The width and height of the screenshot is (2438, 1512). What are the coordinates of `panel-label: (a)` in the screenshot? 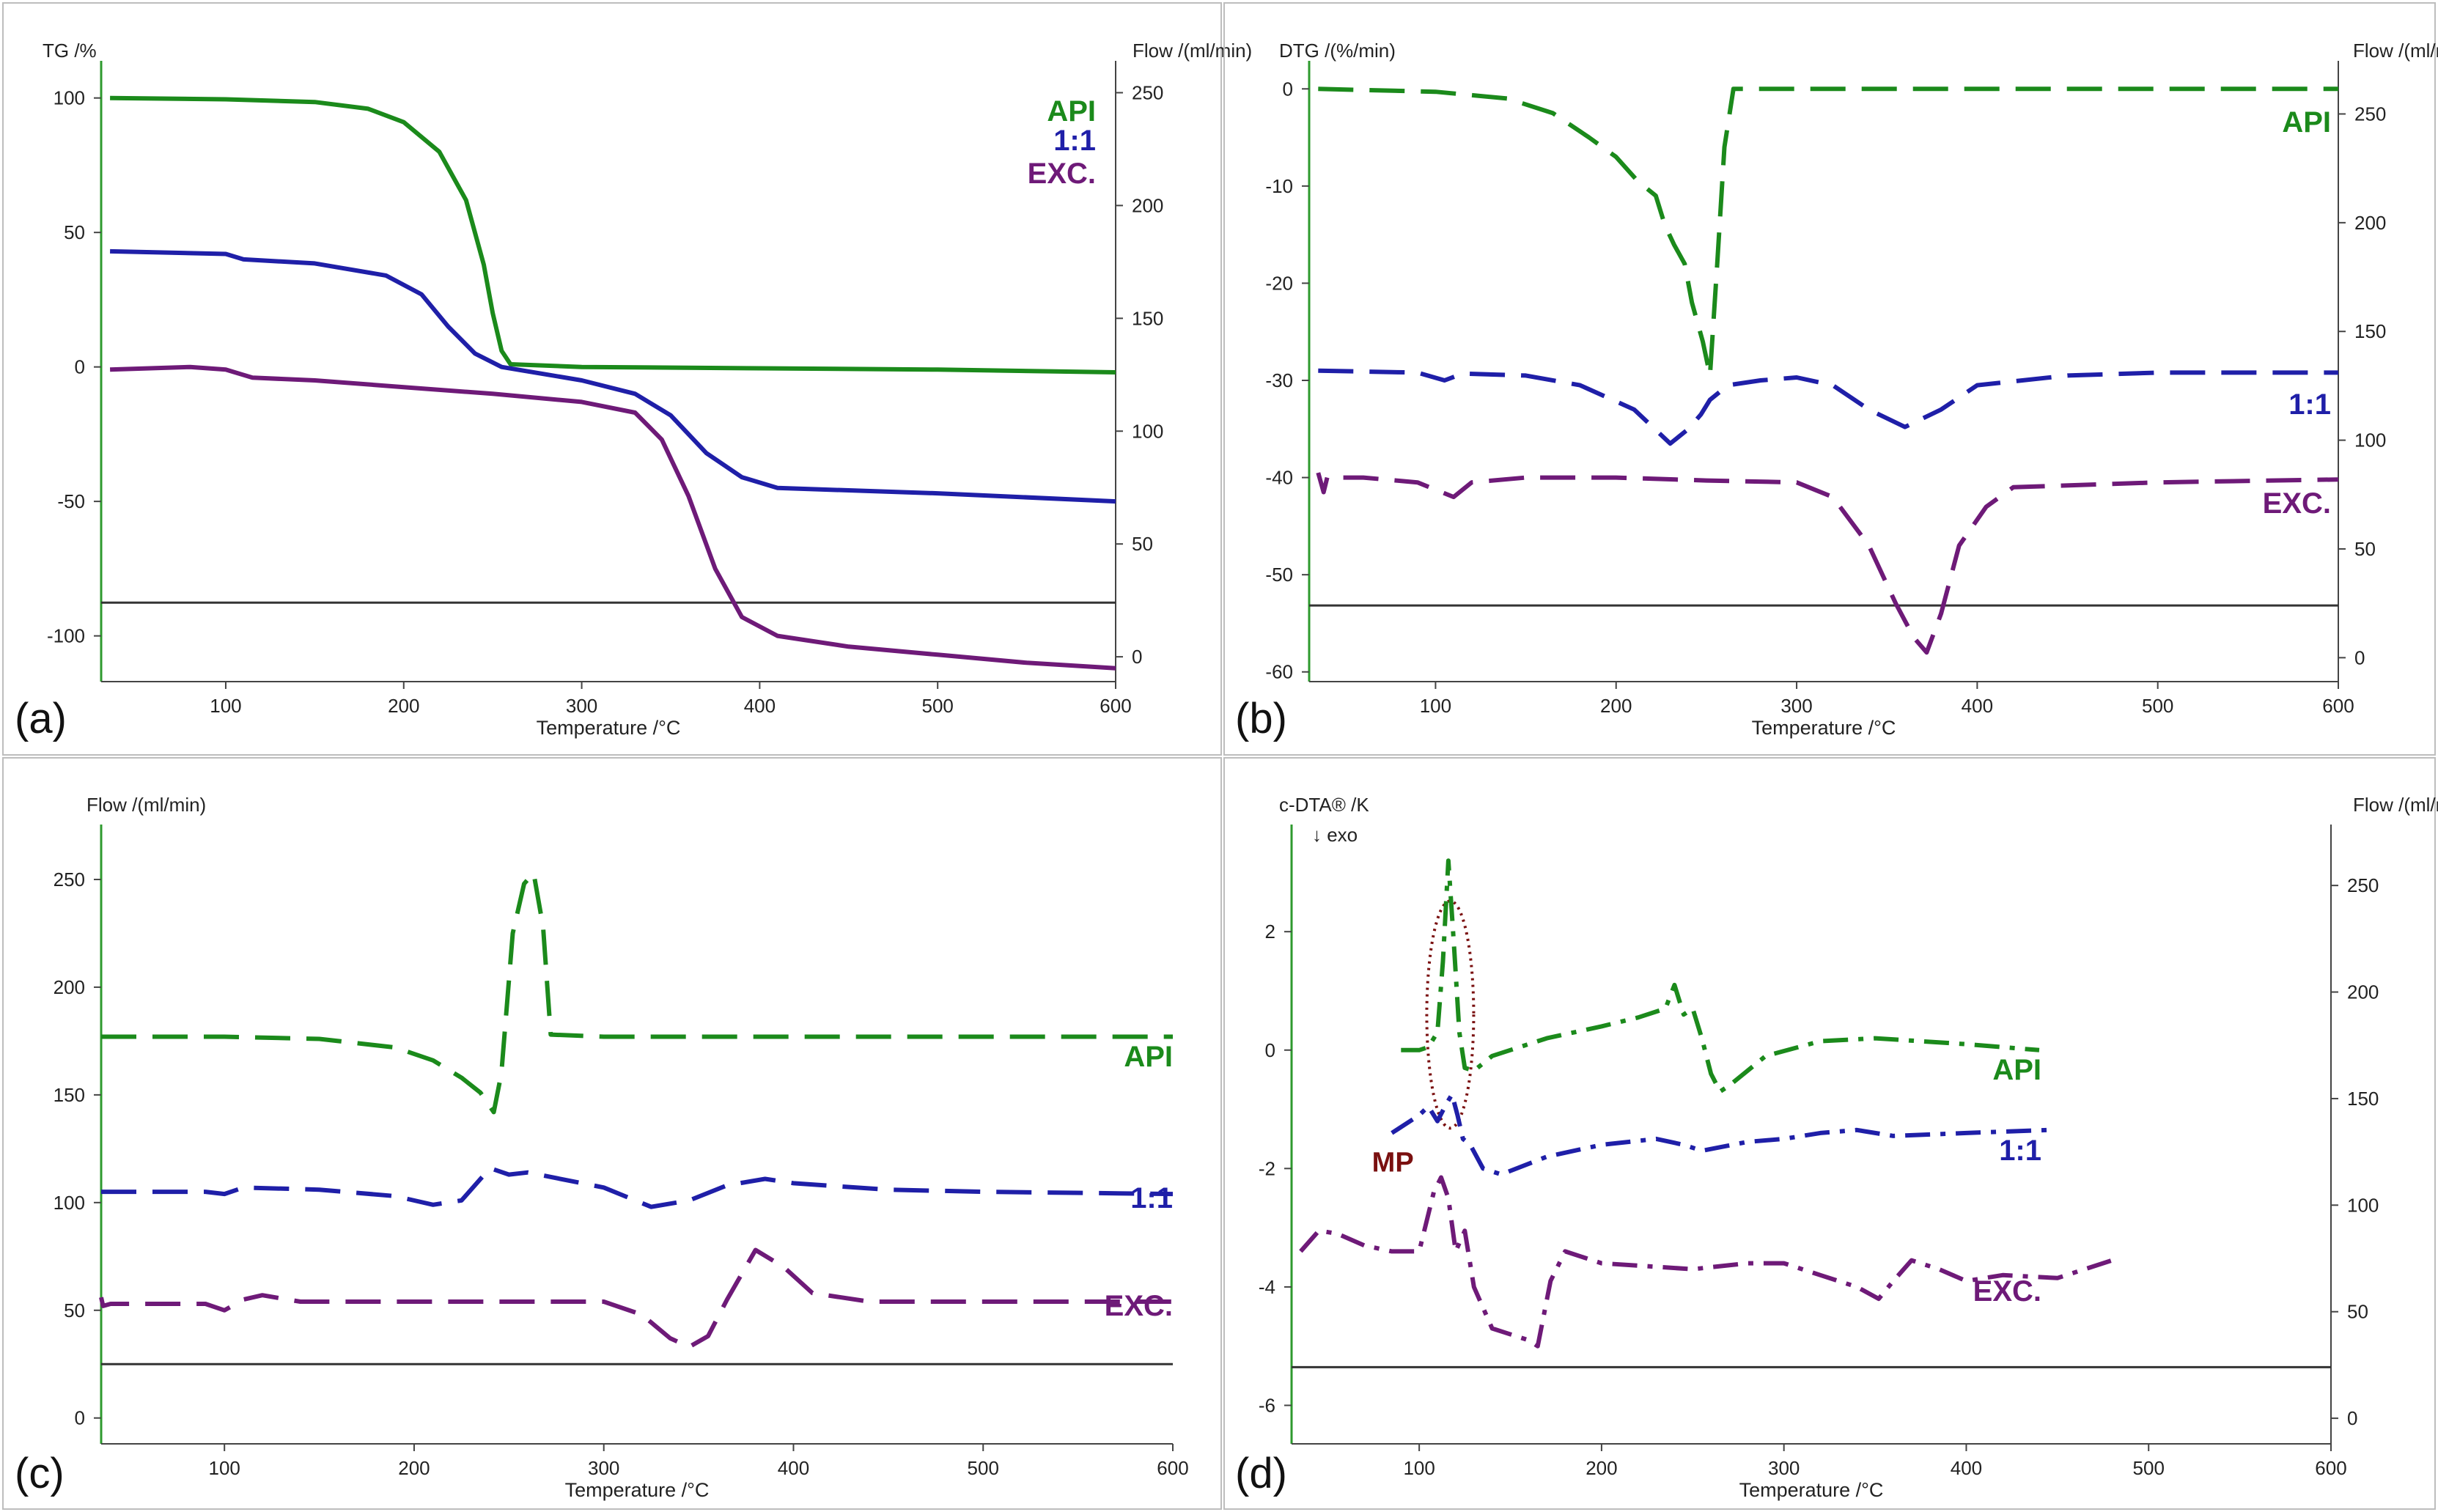 It's located at (41, 718).